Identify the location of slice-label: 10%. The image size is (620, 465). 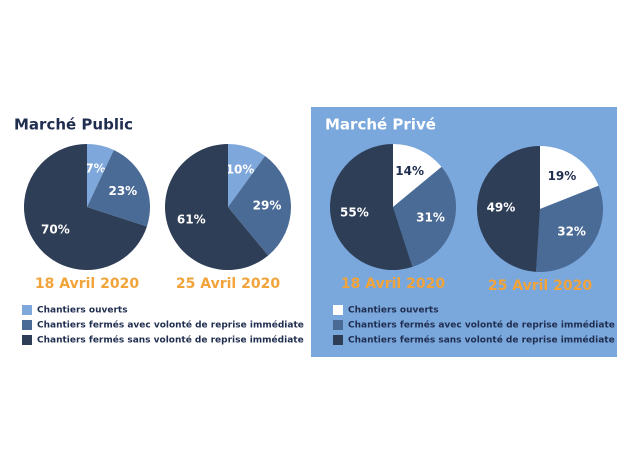
(240, 169).